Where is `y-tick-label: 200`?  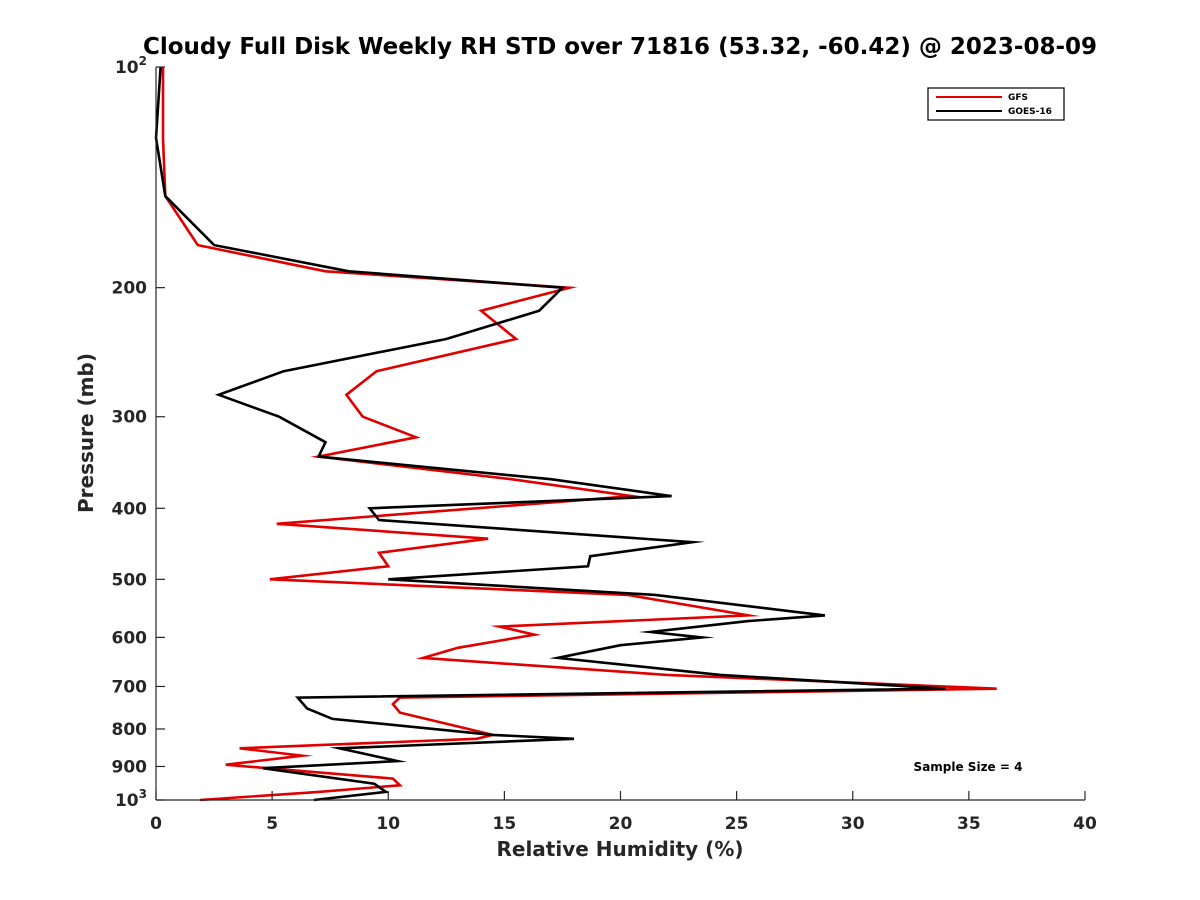
y-tick-label: 200 is located at coordinates (130, 289).